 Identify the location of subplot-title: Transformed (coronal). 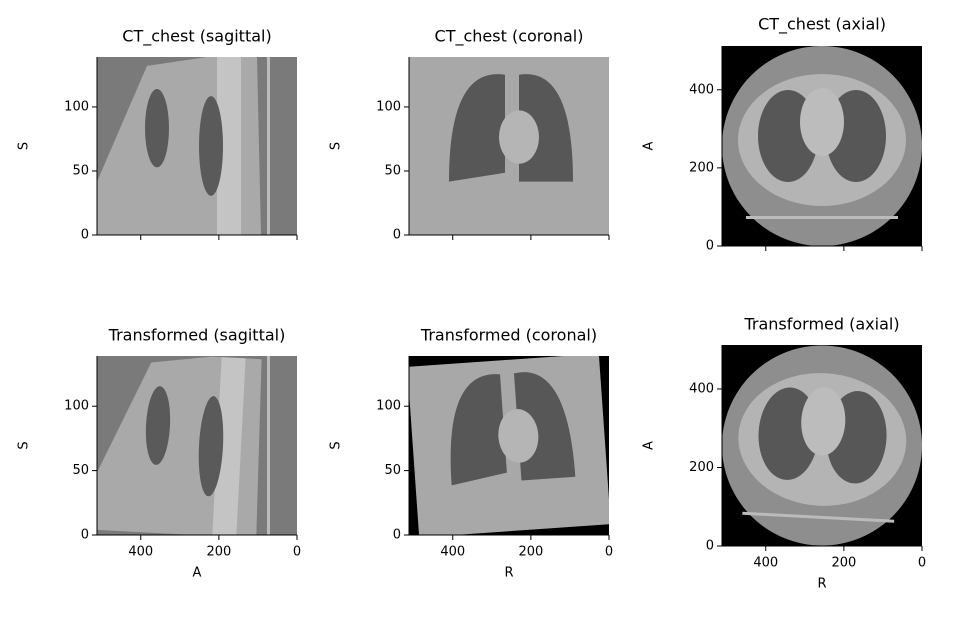
(508, 335).